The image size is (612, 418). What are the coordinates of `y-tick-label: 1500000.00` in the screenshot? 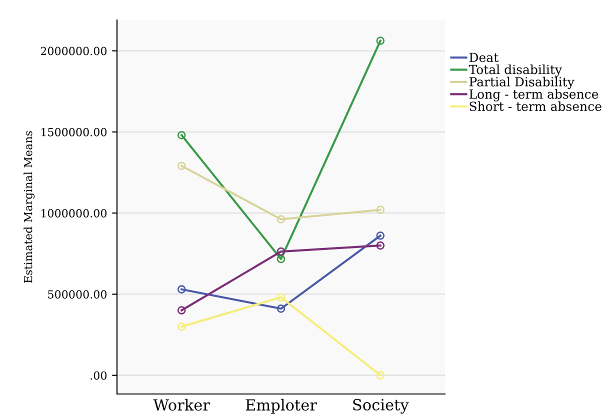 It's located at (74, 132).